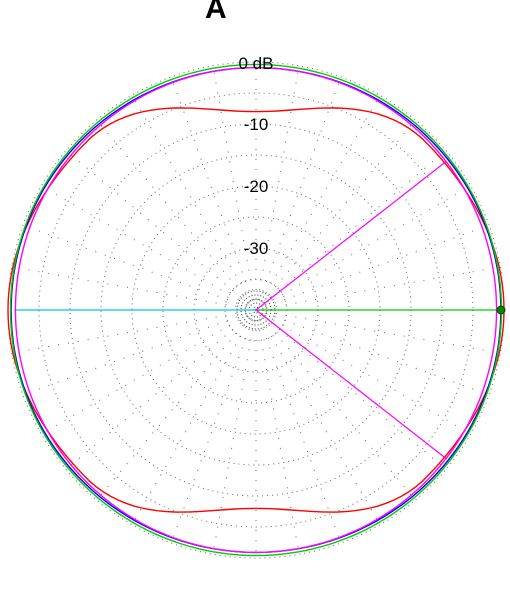  I want to click on radial-tick-label: 0 dB, so click(256, 63).